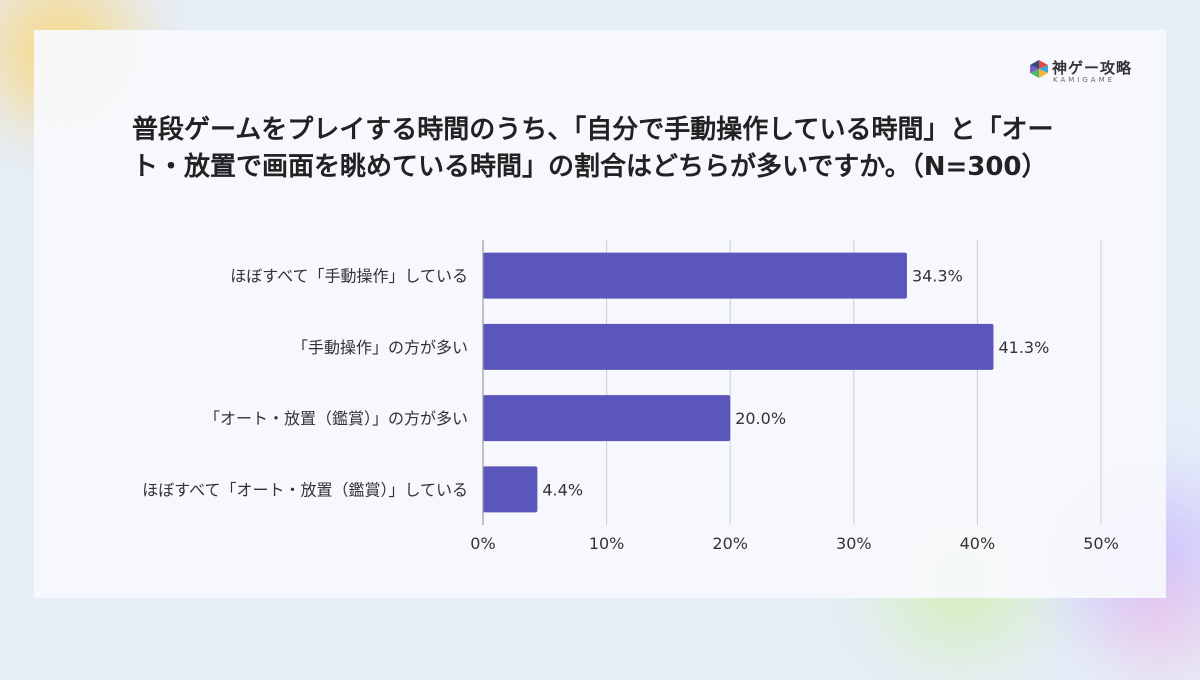 The image size is (1200, 680). Describe the element at coordinates (1084, 80) in the screenshot. I see `logo-subtext: KAMIGAME` at that location.